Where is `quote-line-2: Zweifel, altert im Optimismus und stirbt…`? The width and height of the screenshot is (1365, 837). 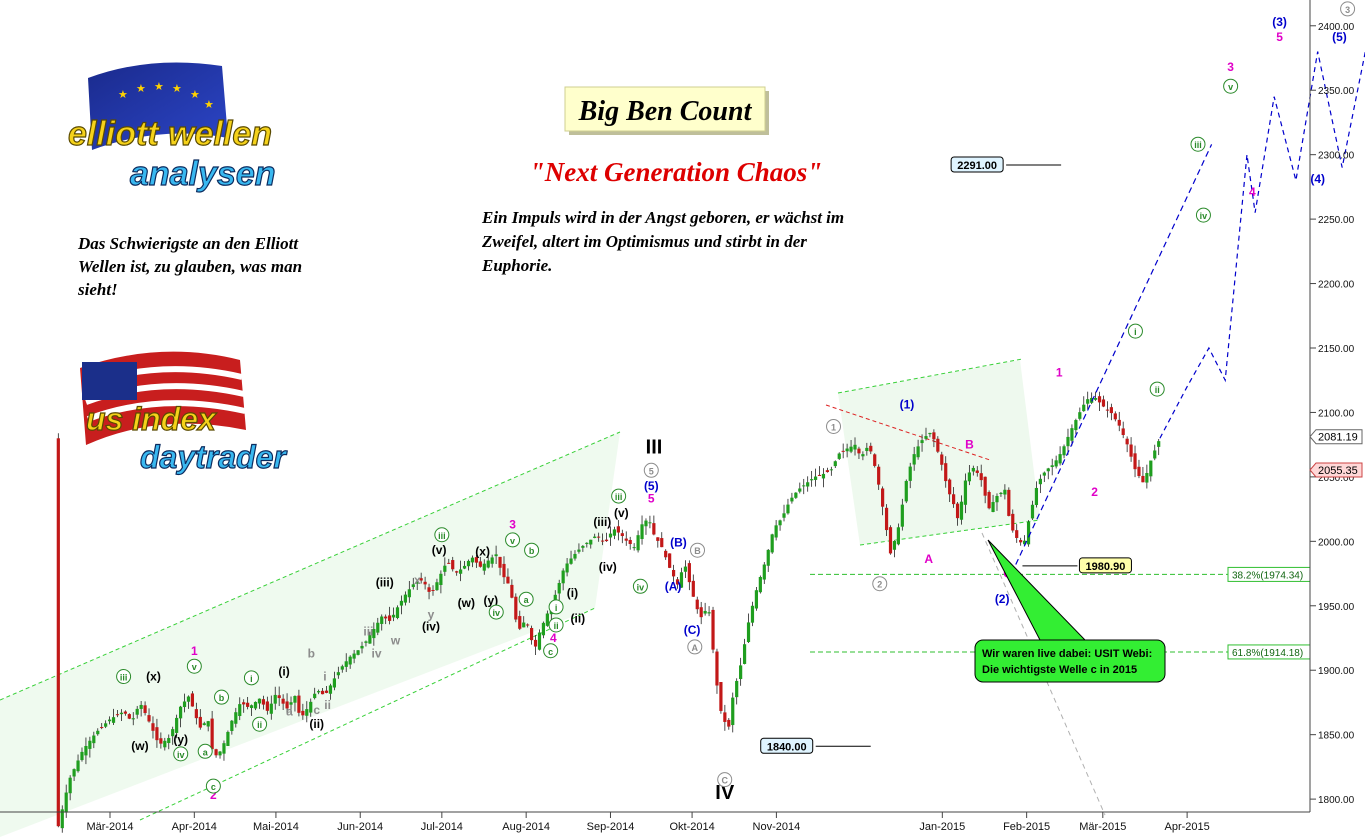
quote-line-2: Zweifel, altert im Optimismus und stirbt… is located at coordinates (644, 241).